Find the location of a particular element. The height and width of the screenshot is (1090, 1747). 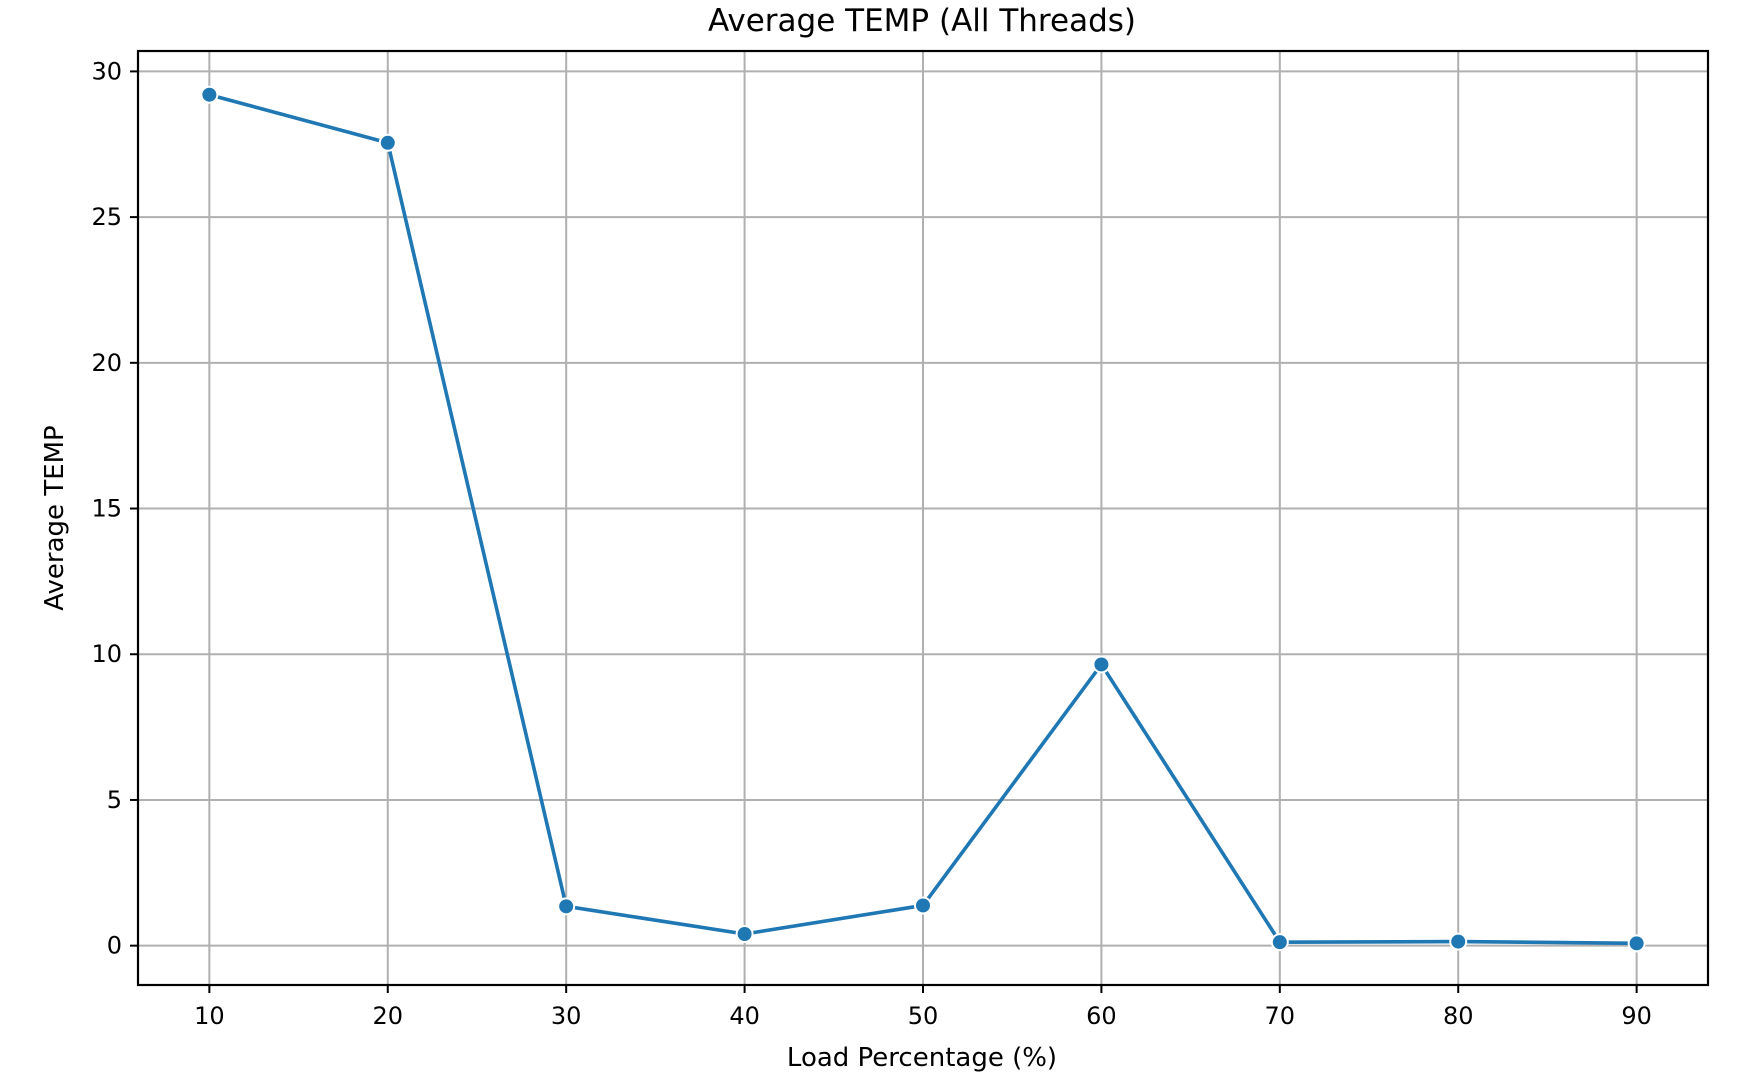

y-tick-label: 5 is located at coordinates (114, 800).